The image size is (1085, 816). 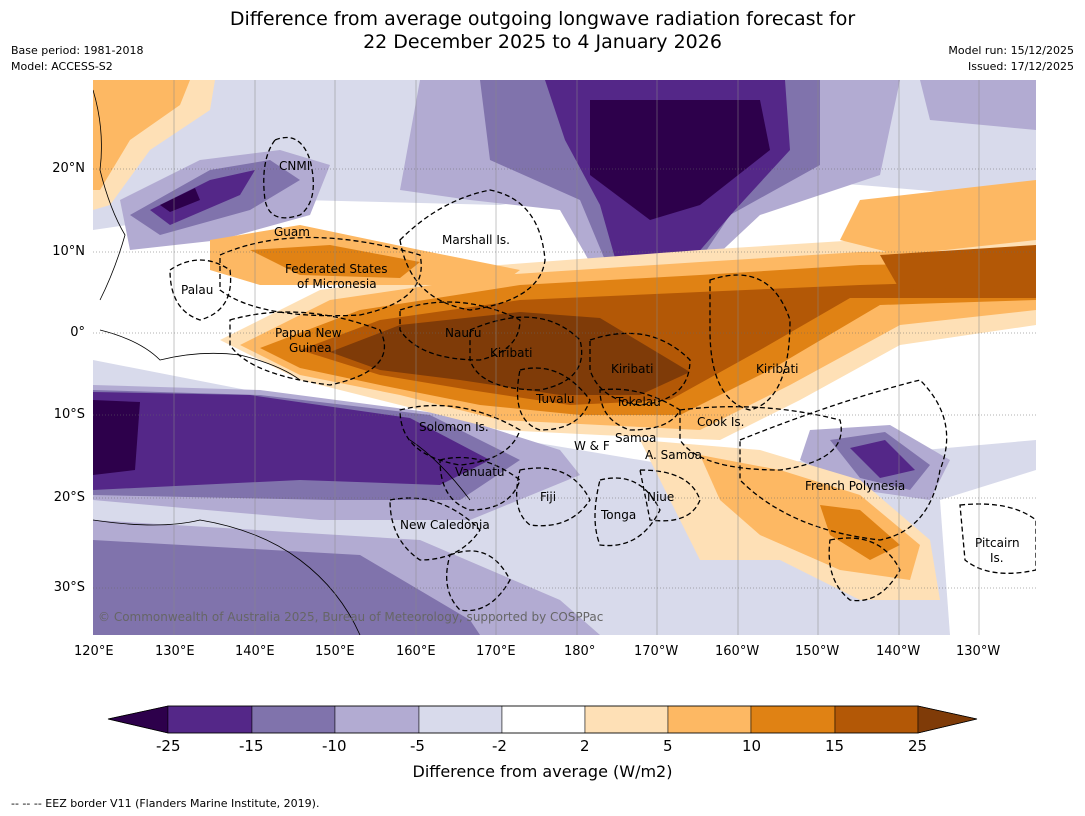 What do you see at coordinates (499, 746) in the screenshot?
I see `colorbar-tick: -2` at bounding box center [499, 746].